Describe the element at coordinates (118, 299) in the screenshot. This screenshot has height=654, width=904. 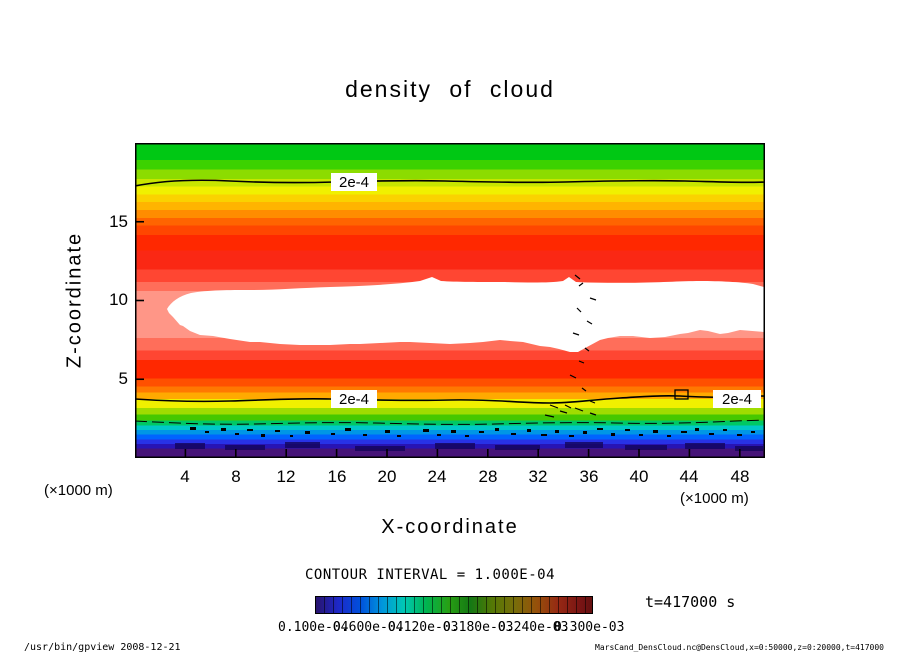
I see `z-tick-label: 10` at that location.